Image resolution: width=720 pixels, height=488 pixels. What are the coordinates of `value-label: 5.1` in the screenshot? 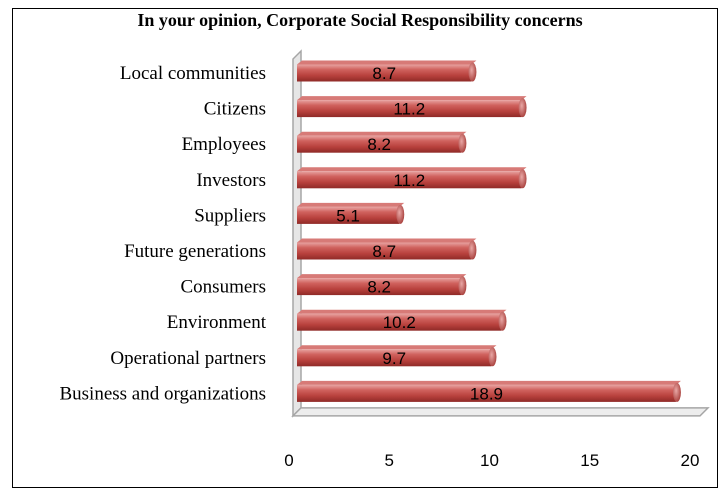 It's located at (348, 215).